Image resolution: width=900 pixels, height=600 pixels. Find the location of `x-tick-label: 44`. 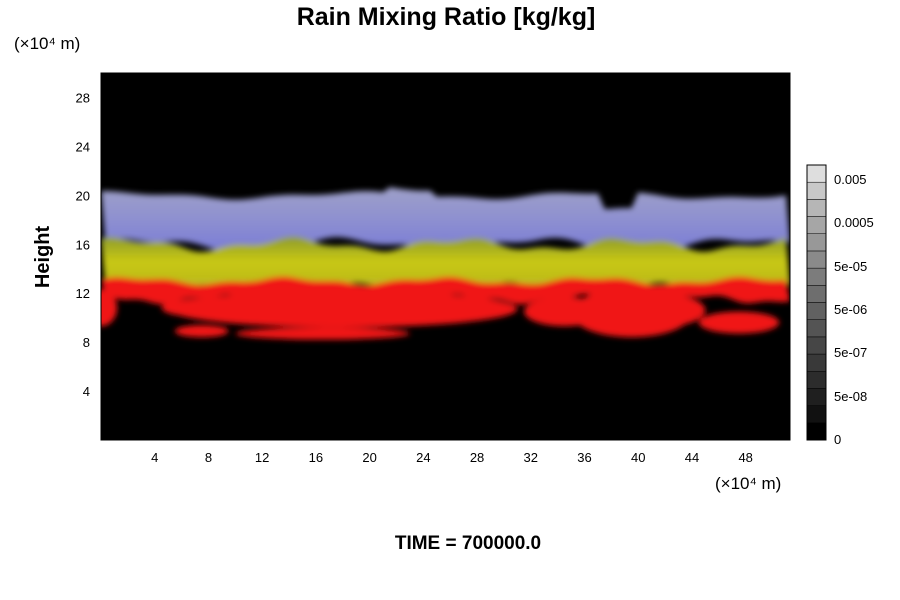

x-tick-label: 44 is located at coordinates (692, 457).